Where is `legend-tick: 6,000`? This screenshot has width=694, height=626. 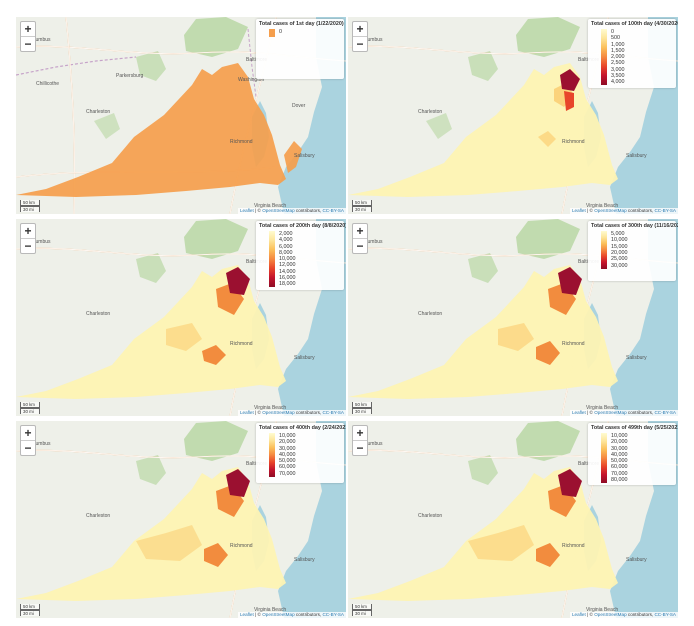 legend-tick: 6,000 is located at coordinates (286, 246).